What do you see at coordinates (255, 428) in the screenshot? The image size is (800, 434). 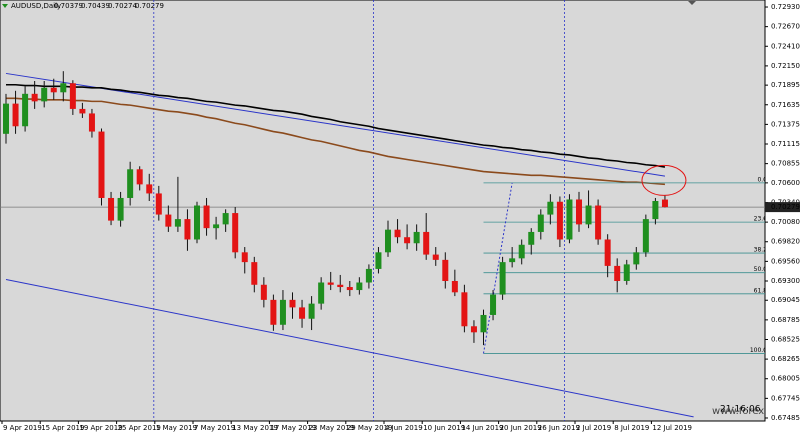 I see `x-tick-label: 13 May 2019` at bounding box center [255, 428].